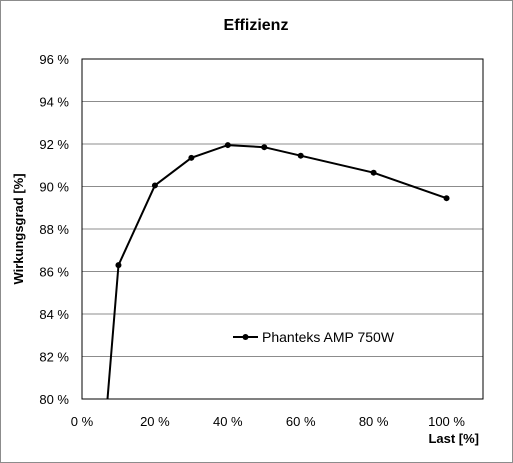 Image resolution: width=513 pixels, height=463 pixels. What do you see at coordinates (82, 421) in the screenshot?
I see `x-tick-label: 0 %` at bounding box center [82, 421].